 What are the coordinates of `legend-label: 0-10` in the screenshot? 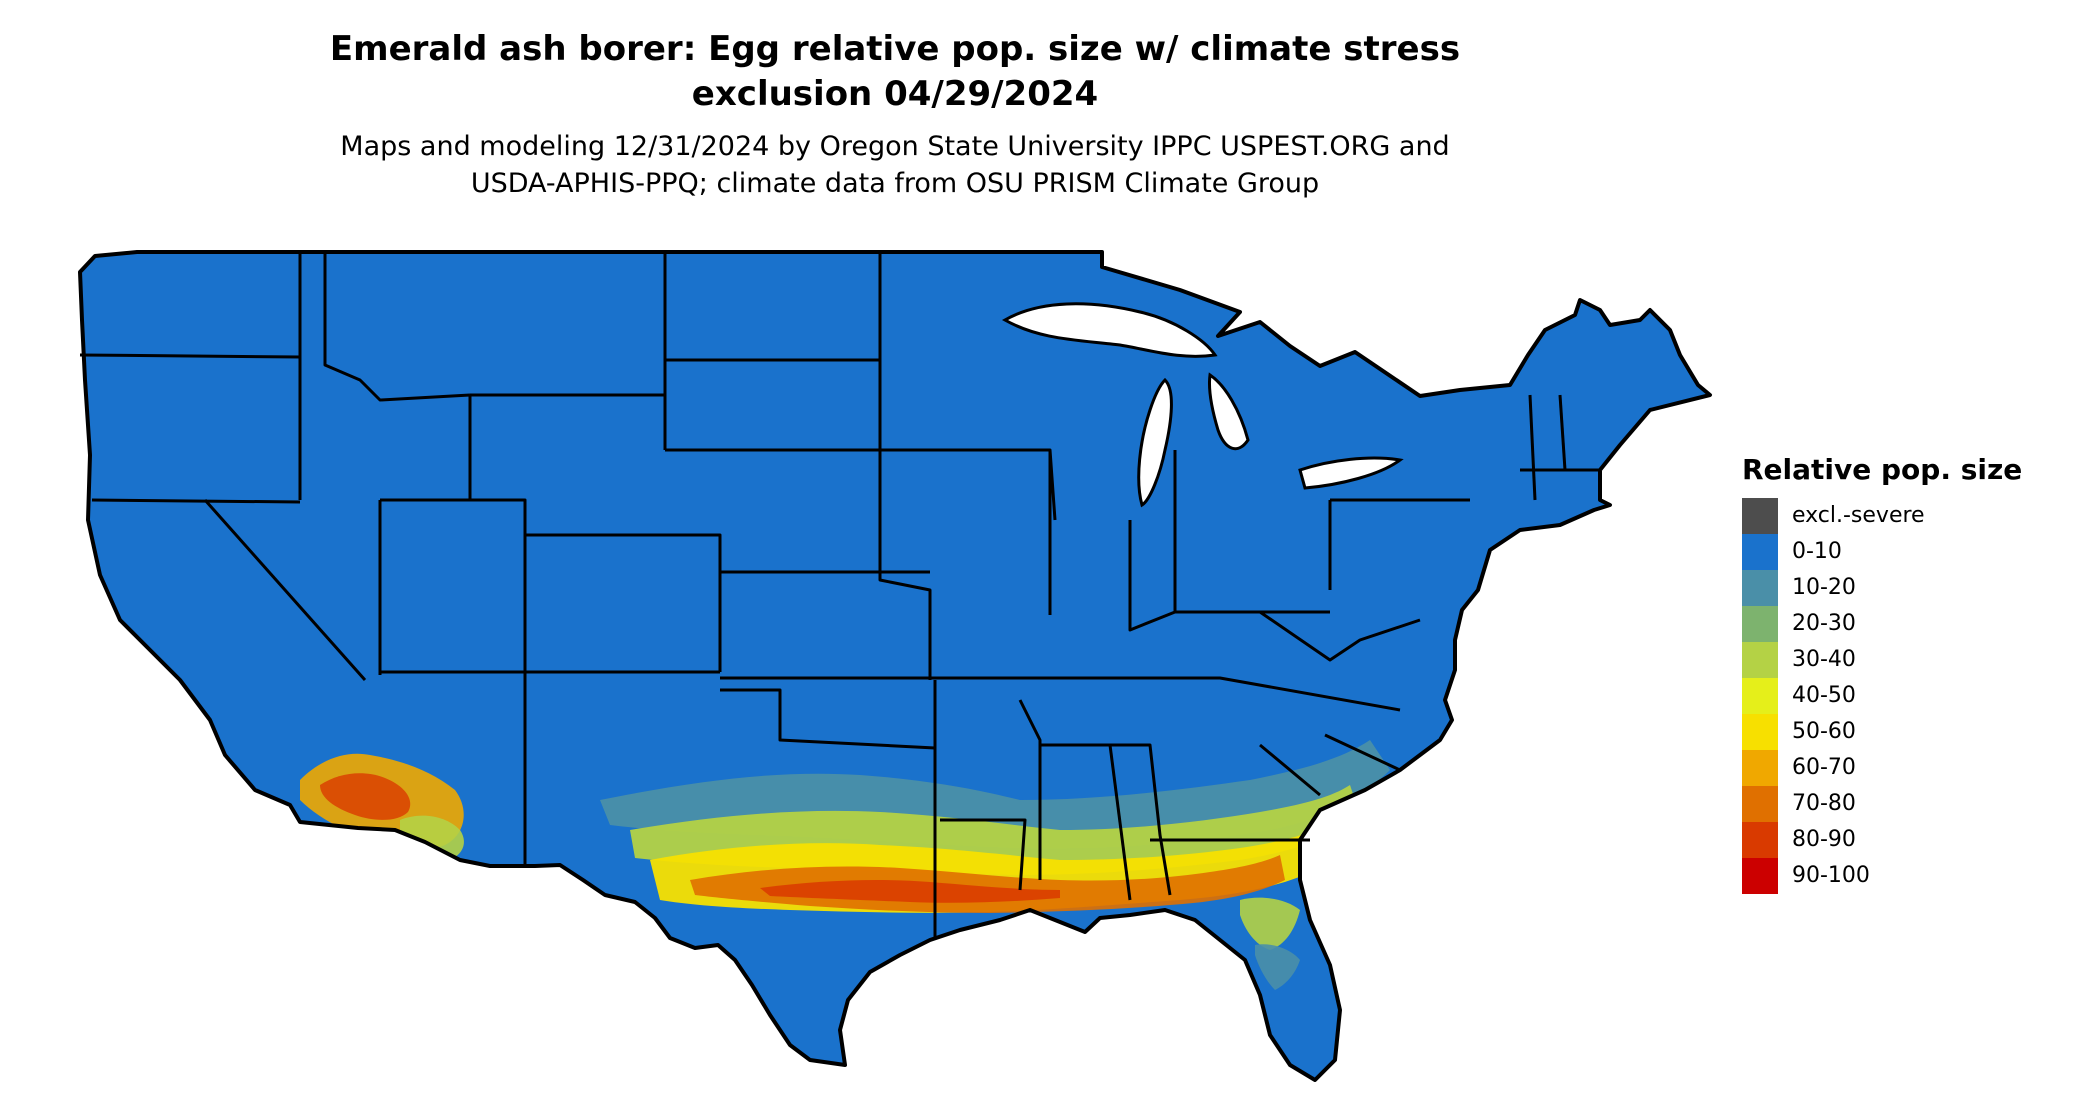 It's located at (1817, 551).